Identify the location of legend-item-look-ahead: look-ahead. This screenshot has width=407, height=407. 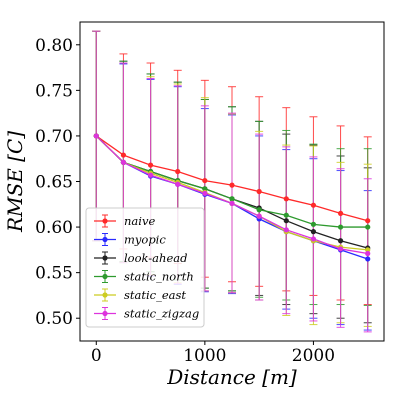
(140, 258).